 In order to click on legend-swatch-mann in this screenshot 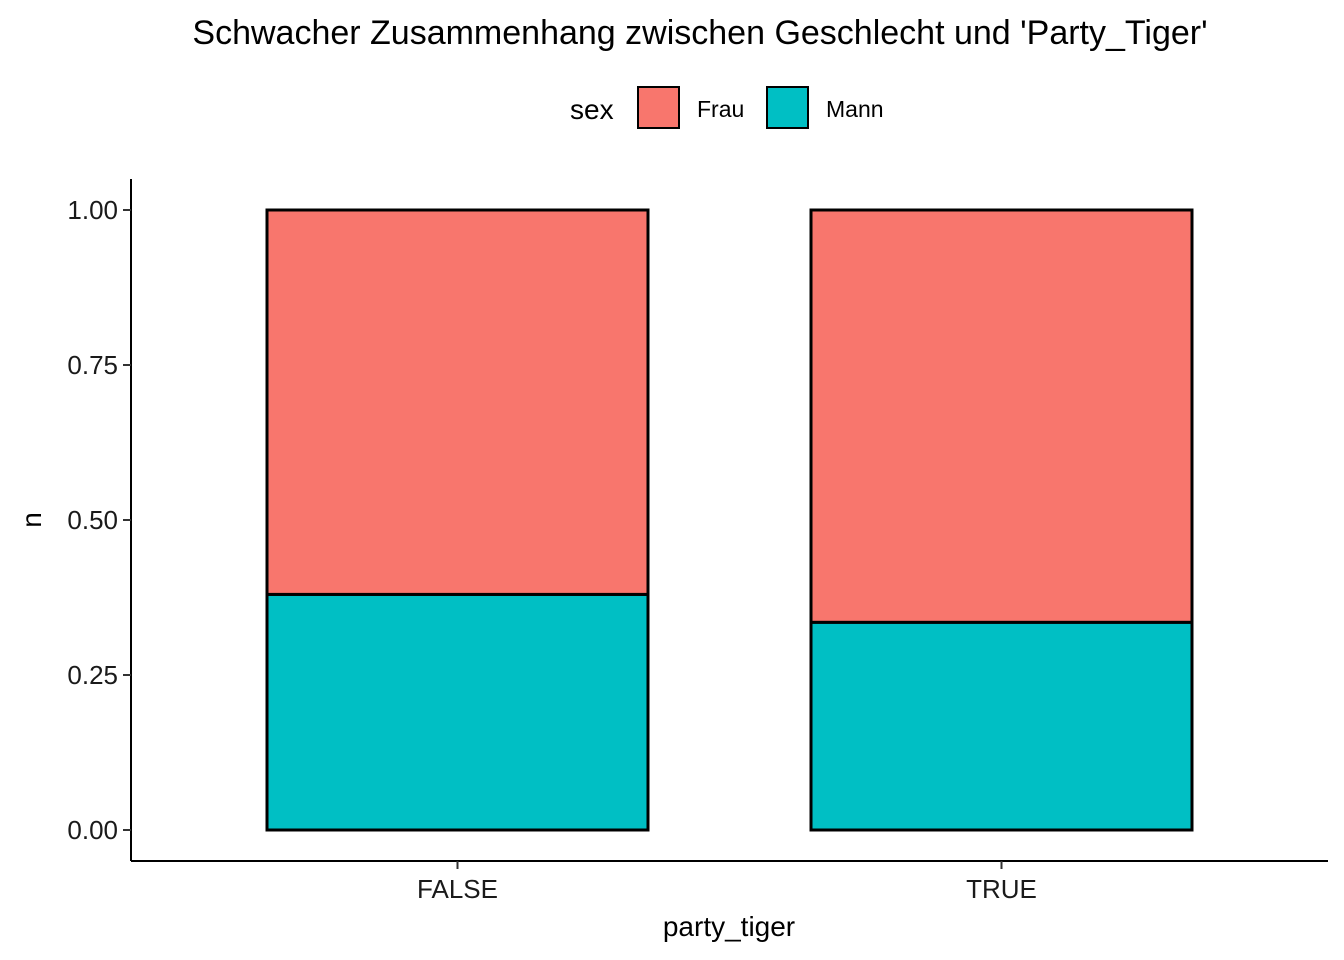, I will do `click(787, 107)`.